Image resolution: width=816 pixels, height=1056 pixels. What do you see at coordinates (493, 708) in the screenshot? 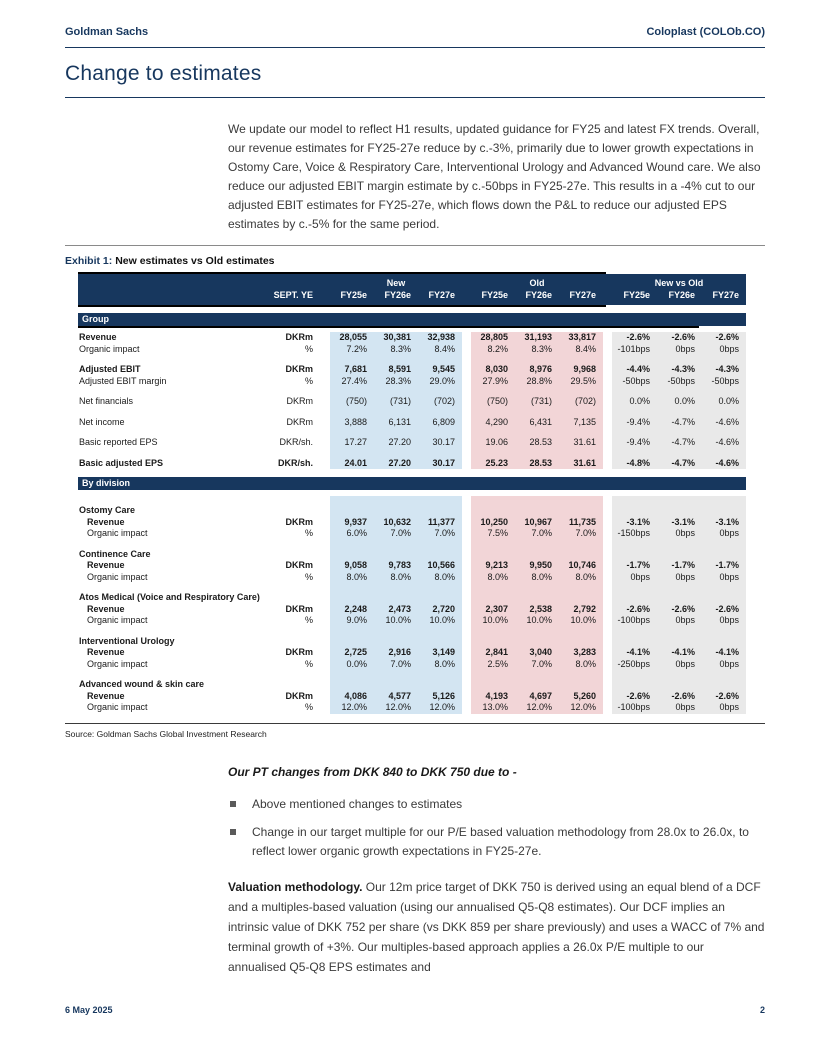
I see `old-value-FY25e: 13.0%` at bounding box center [493, 708].